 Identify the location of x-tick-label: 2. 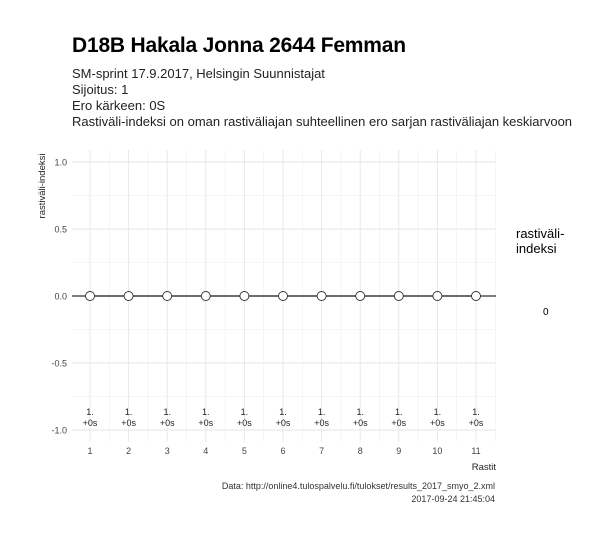
(128, 451).